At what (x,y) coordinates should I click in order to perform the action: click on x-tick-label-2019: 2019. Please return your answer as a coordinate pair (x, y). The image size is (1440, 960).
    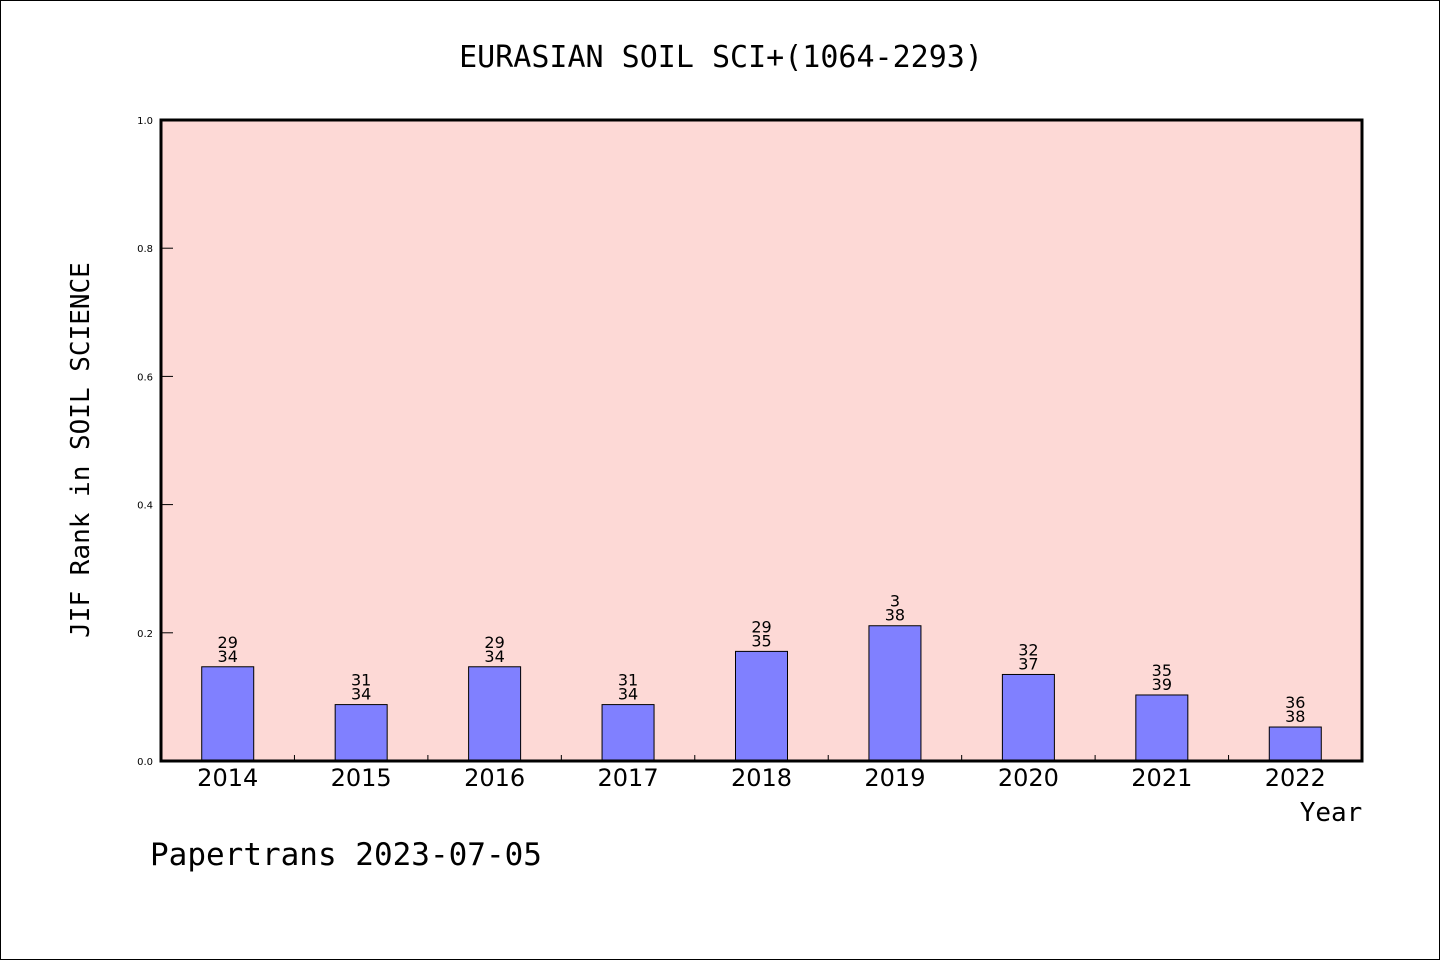
    Looking at the image, I should click on (894, 778).